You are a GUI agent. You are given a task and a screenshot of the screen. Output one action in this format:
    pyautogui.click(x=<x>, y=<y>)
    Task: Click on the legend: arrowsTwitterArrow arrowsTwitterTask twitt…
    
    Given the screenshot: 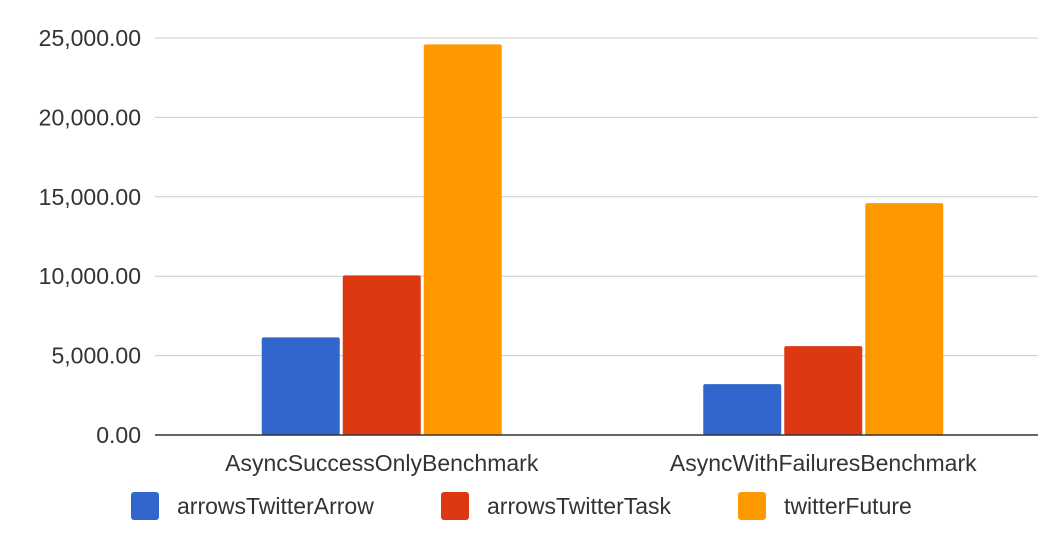 What is the action you would take?
    pyautogui.click(x=521, y=506)
    